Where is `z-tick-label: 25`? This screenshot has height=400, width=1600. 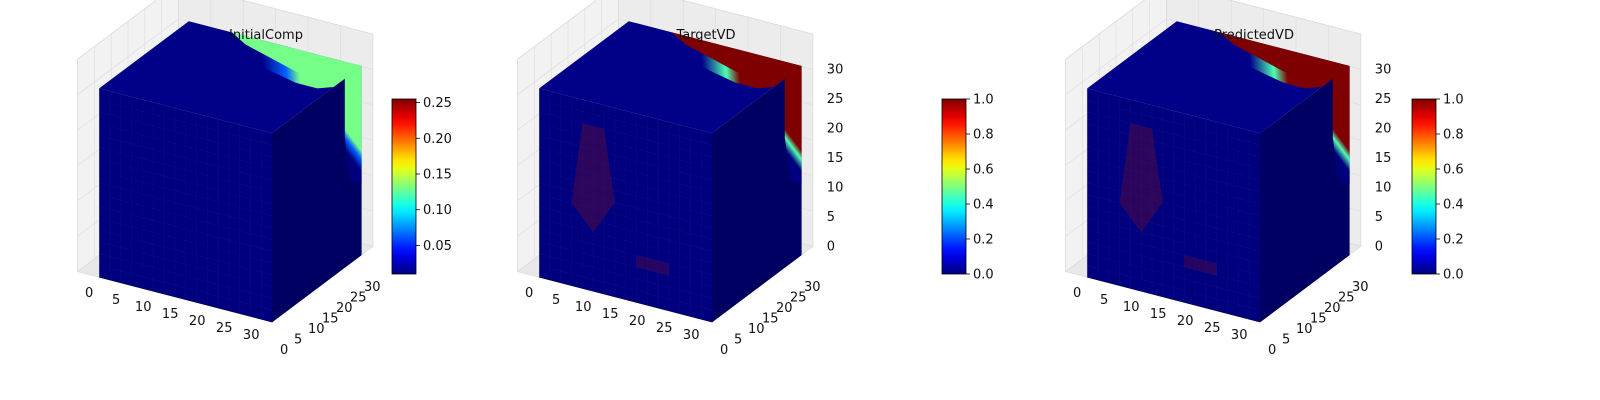 z-tick-label: 25 is located at coordinates (1383, 99).